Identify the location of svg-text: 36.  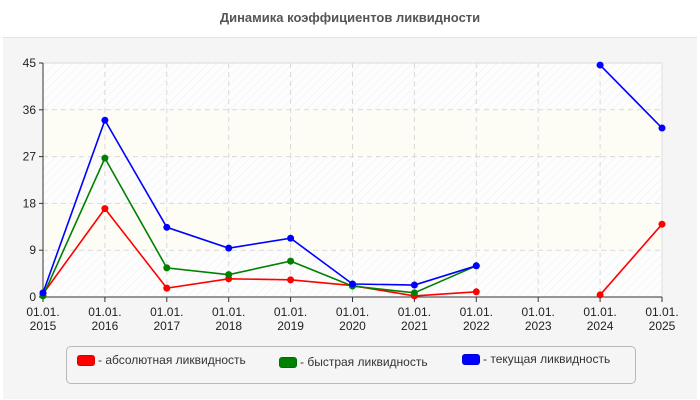
(30, 110).